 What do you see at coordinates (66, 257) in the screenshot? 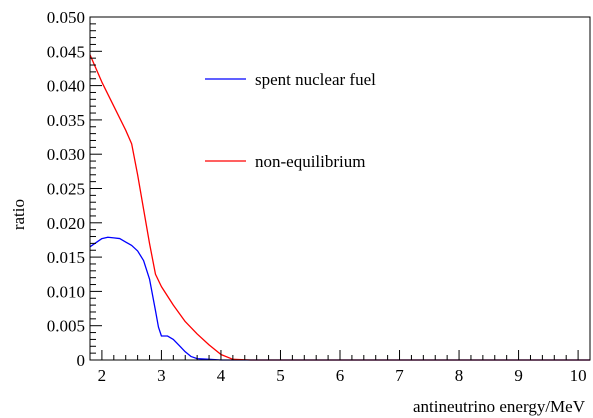
I see `y-tick-label: 0.015` at bounding box center [66, 257].